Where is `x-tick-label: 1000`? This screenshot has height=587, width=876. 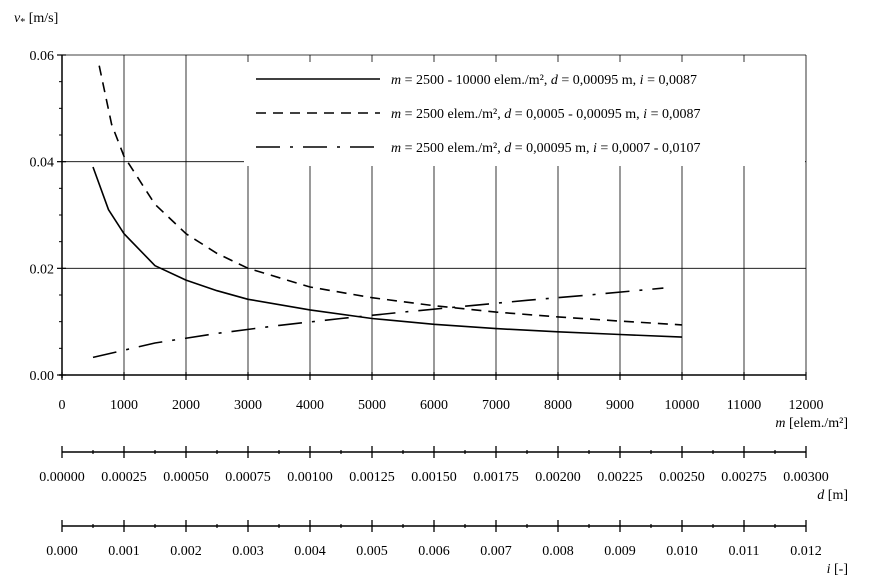
x-tick-label: 1000 is located at coordinates (124, 405).